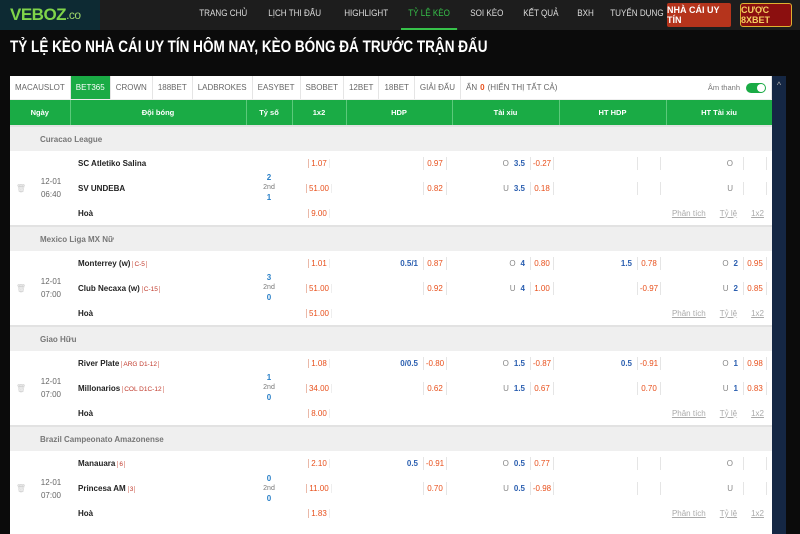  I want to click on odds-1x2-value: 2.10, so click(319, 463).